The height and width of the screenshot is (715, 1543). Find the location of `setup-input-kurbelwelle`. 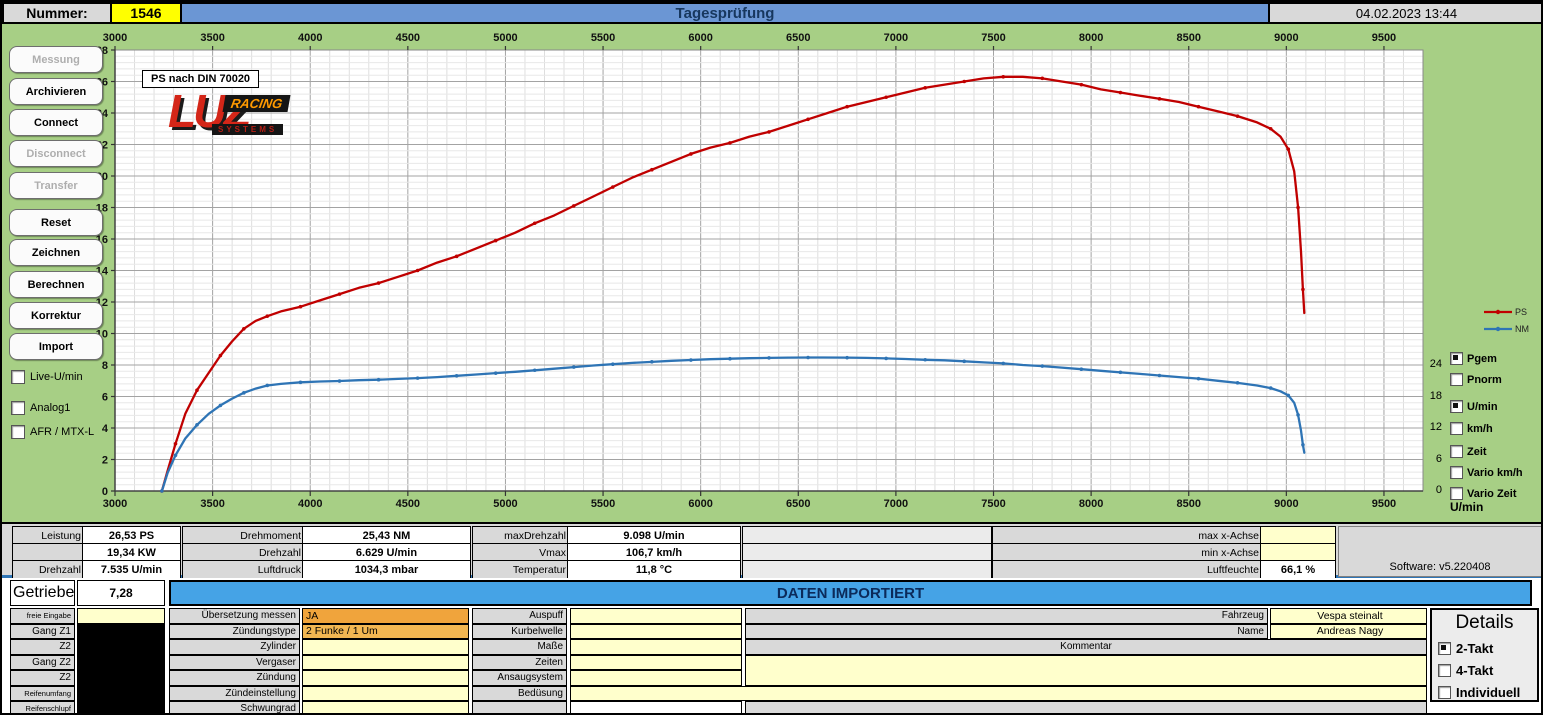

setup-input-kurbelwelle is located at coordinates (656, 631).